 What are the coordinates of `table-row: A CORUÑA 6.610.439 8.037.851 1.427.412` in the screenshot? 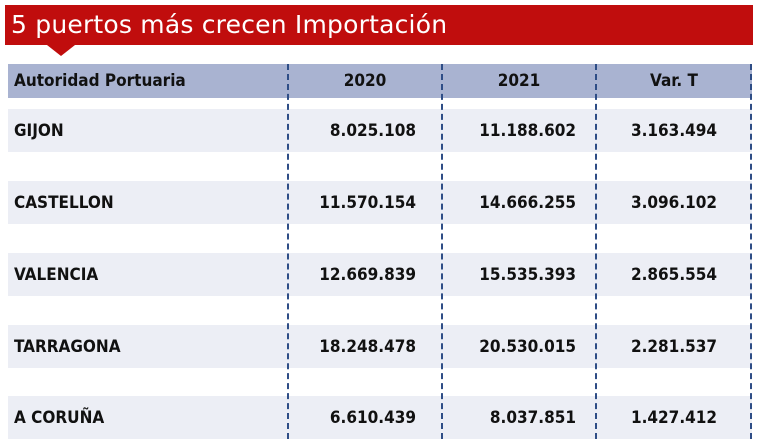 It's located at (380, 417).